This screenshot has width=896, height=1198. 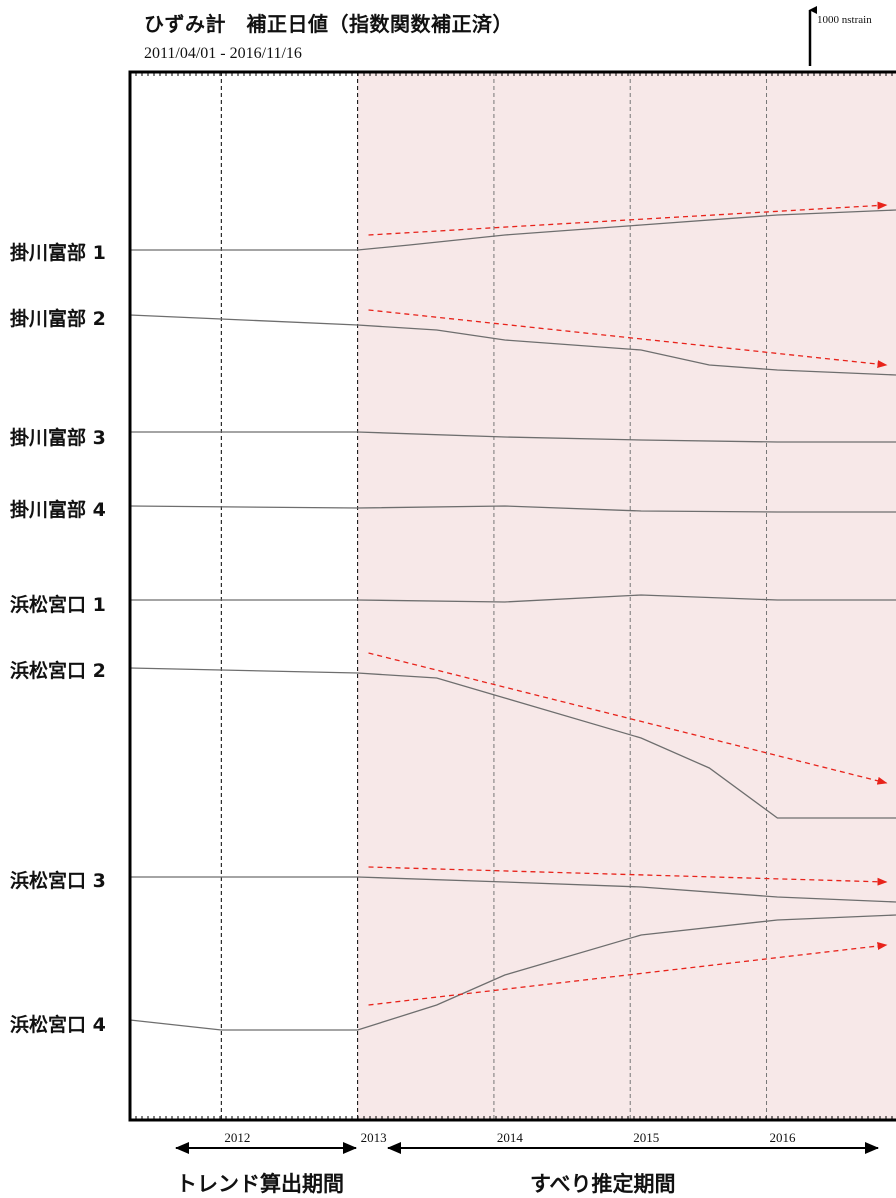 What do you see at coordinates (58, 510) in the screenshot?
I see `station-label-4: 掛川富部 4` at bounding box center [58, 510].